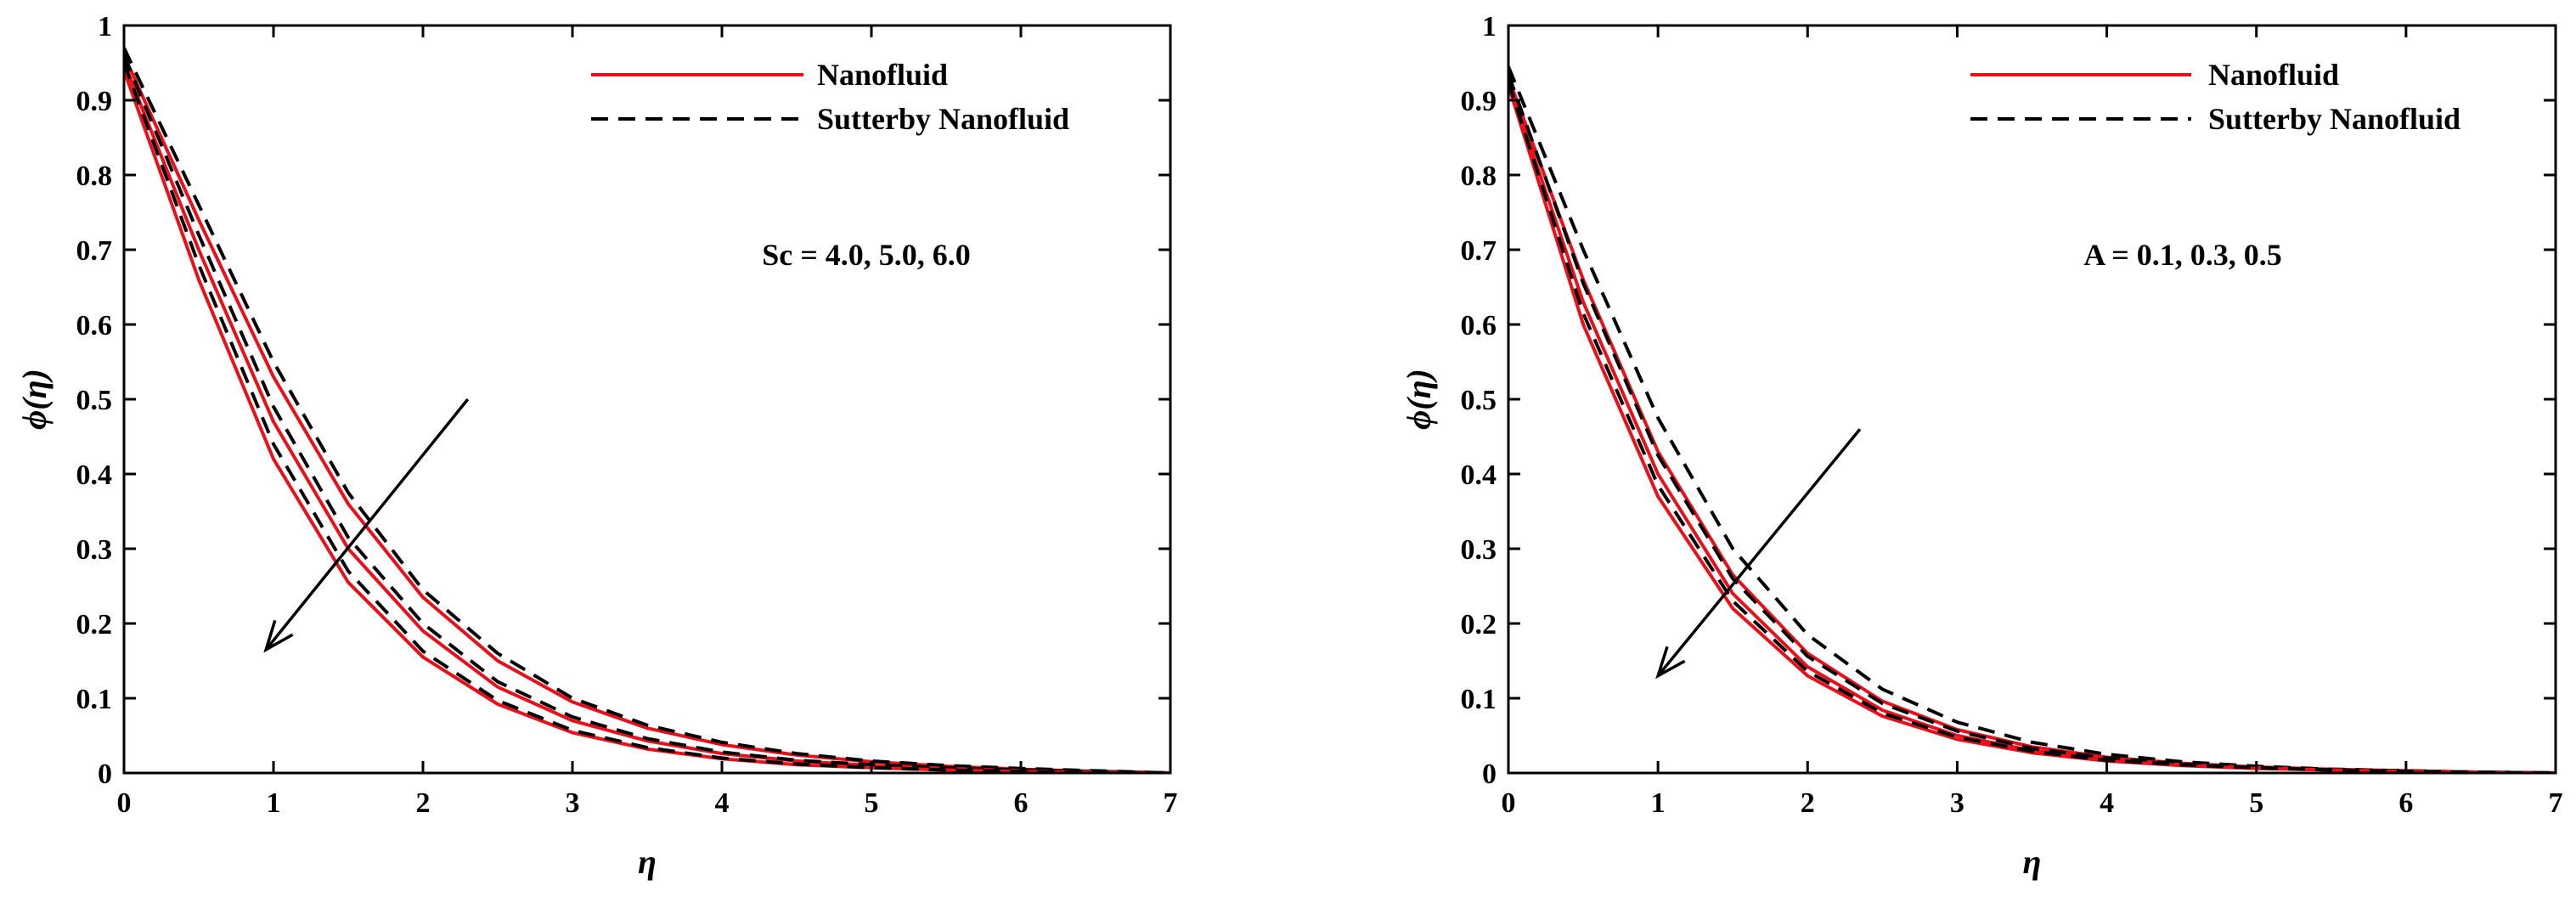  I want to click on parameter-annotation: A = 0.1, 0.3, 0.5, so click(2182, 255).